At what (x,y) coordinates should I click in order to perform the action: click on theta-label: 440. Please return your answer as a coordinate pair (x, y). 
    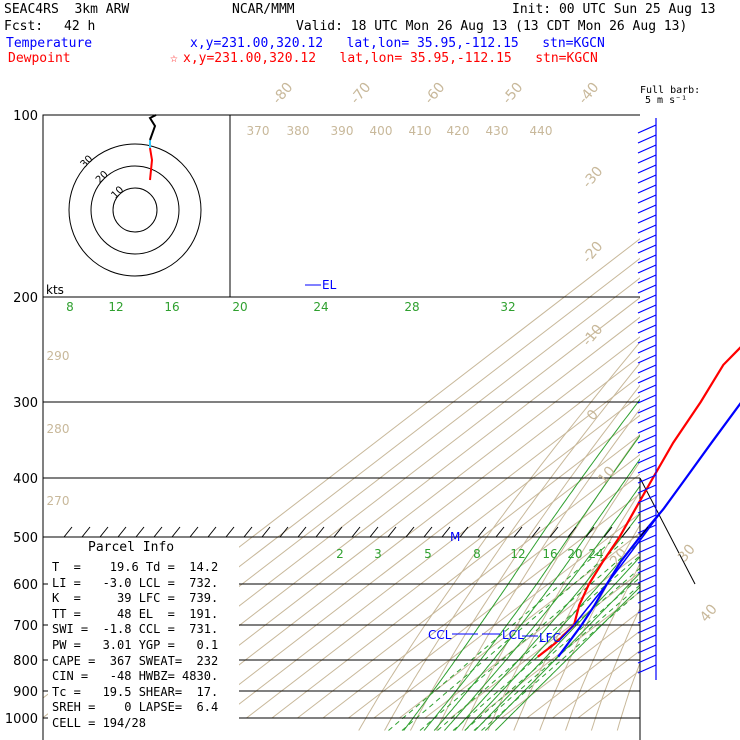
    Looking at the image, I should click on (541, 131).